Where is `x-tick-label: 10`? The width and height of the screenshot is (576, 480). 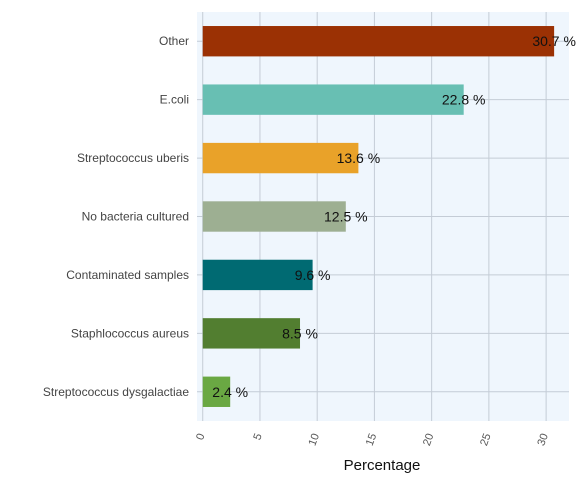 x-tick-label: 10 is located at coordinates (314, 440).